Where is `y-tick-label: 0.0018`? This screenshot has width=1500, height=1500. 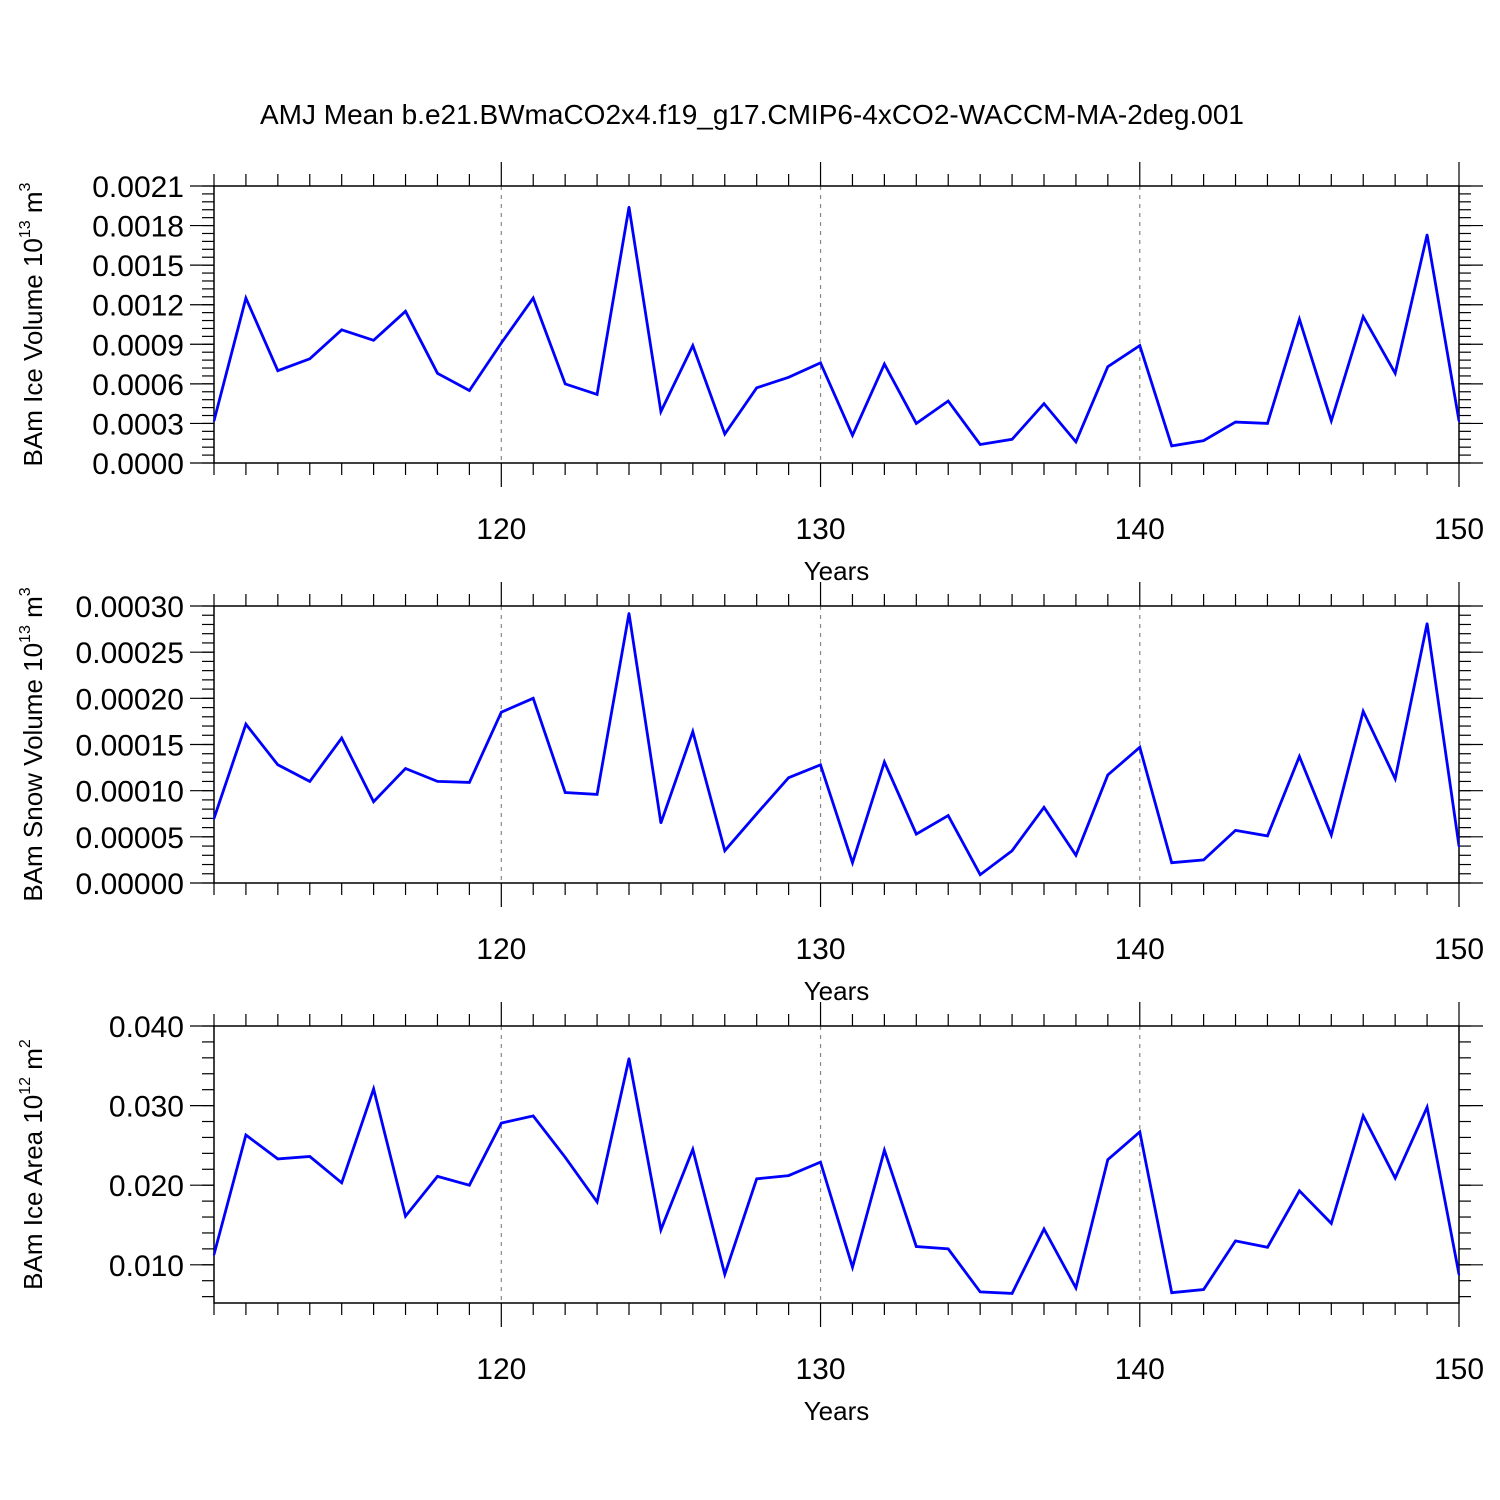 y-tick-label: 0.0018 is located at coordinates (138, 227).